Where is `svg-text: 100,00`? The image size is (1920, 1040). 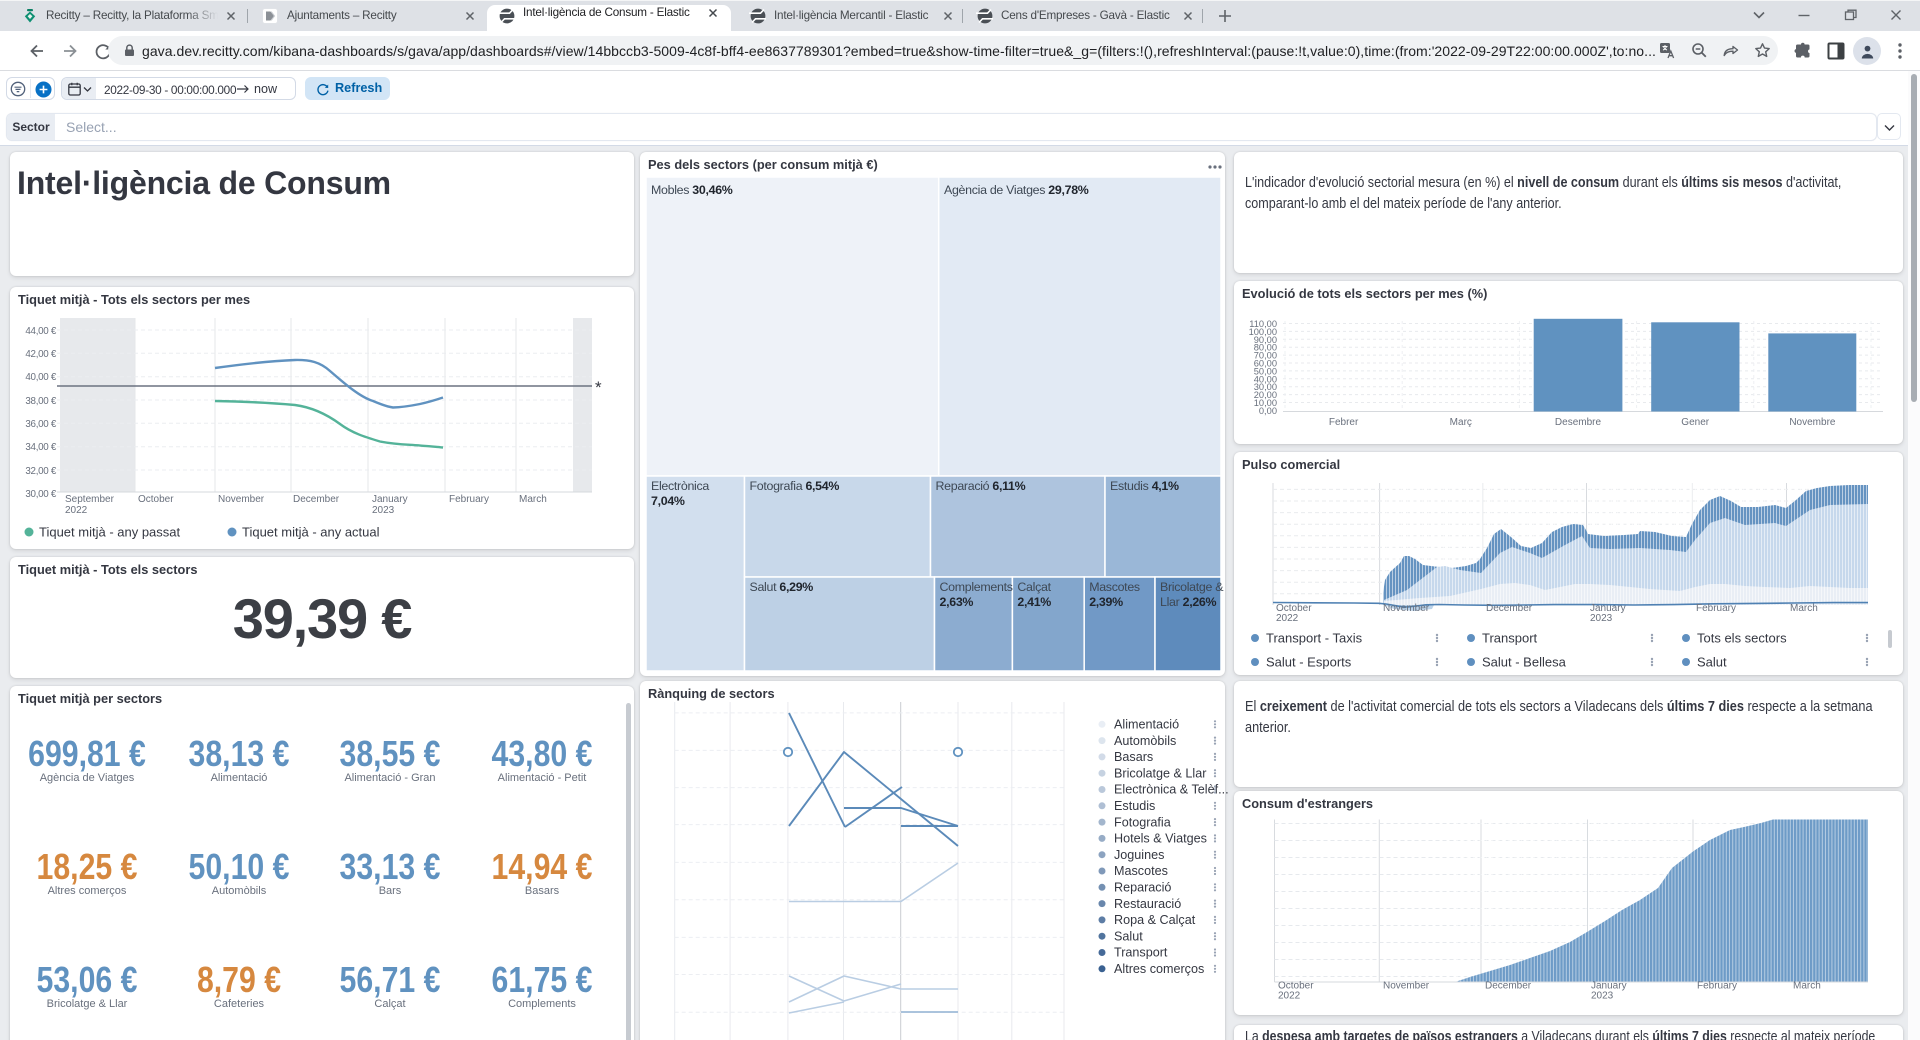
svg-text: 100,00 is located at coordinates (1263, 332).